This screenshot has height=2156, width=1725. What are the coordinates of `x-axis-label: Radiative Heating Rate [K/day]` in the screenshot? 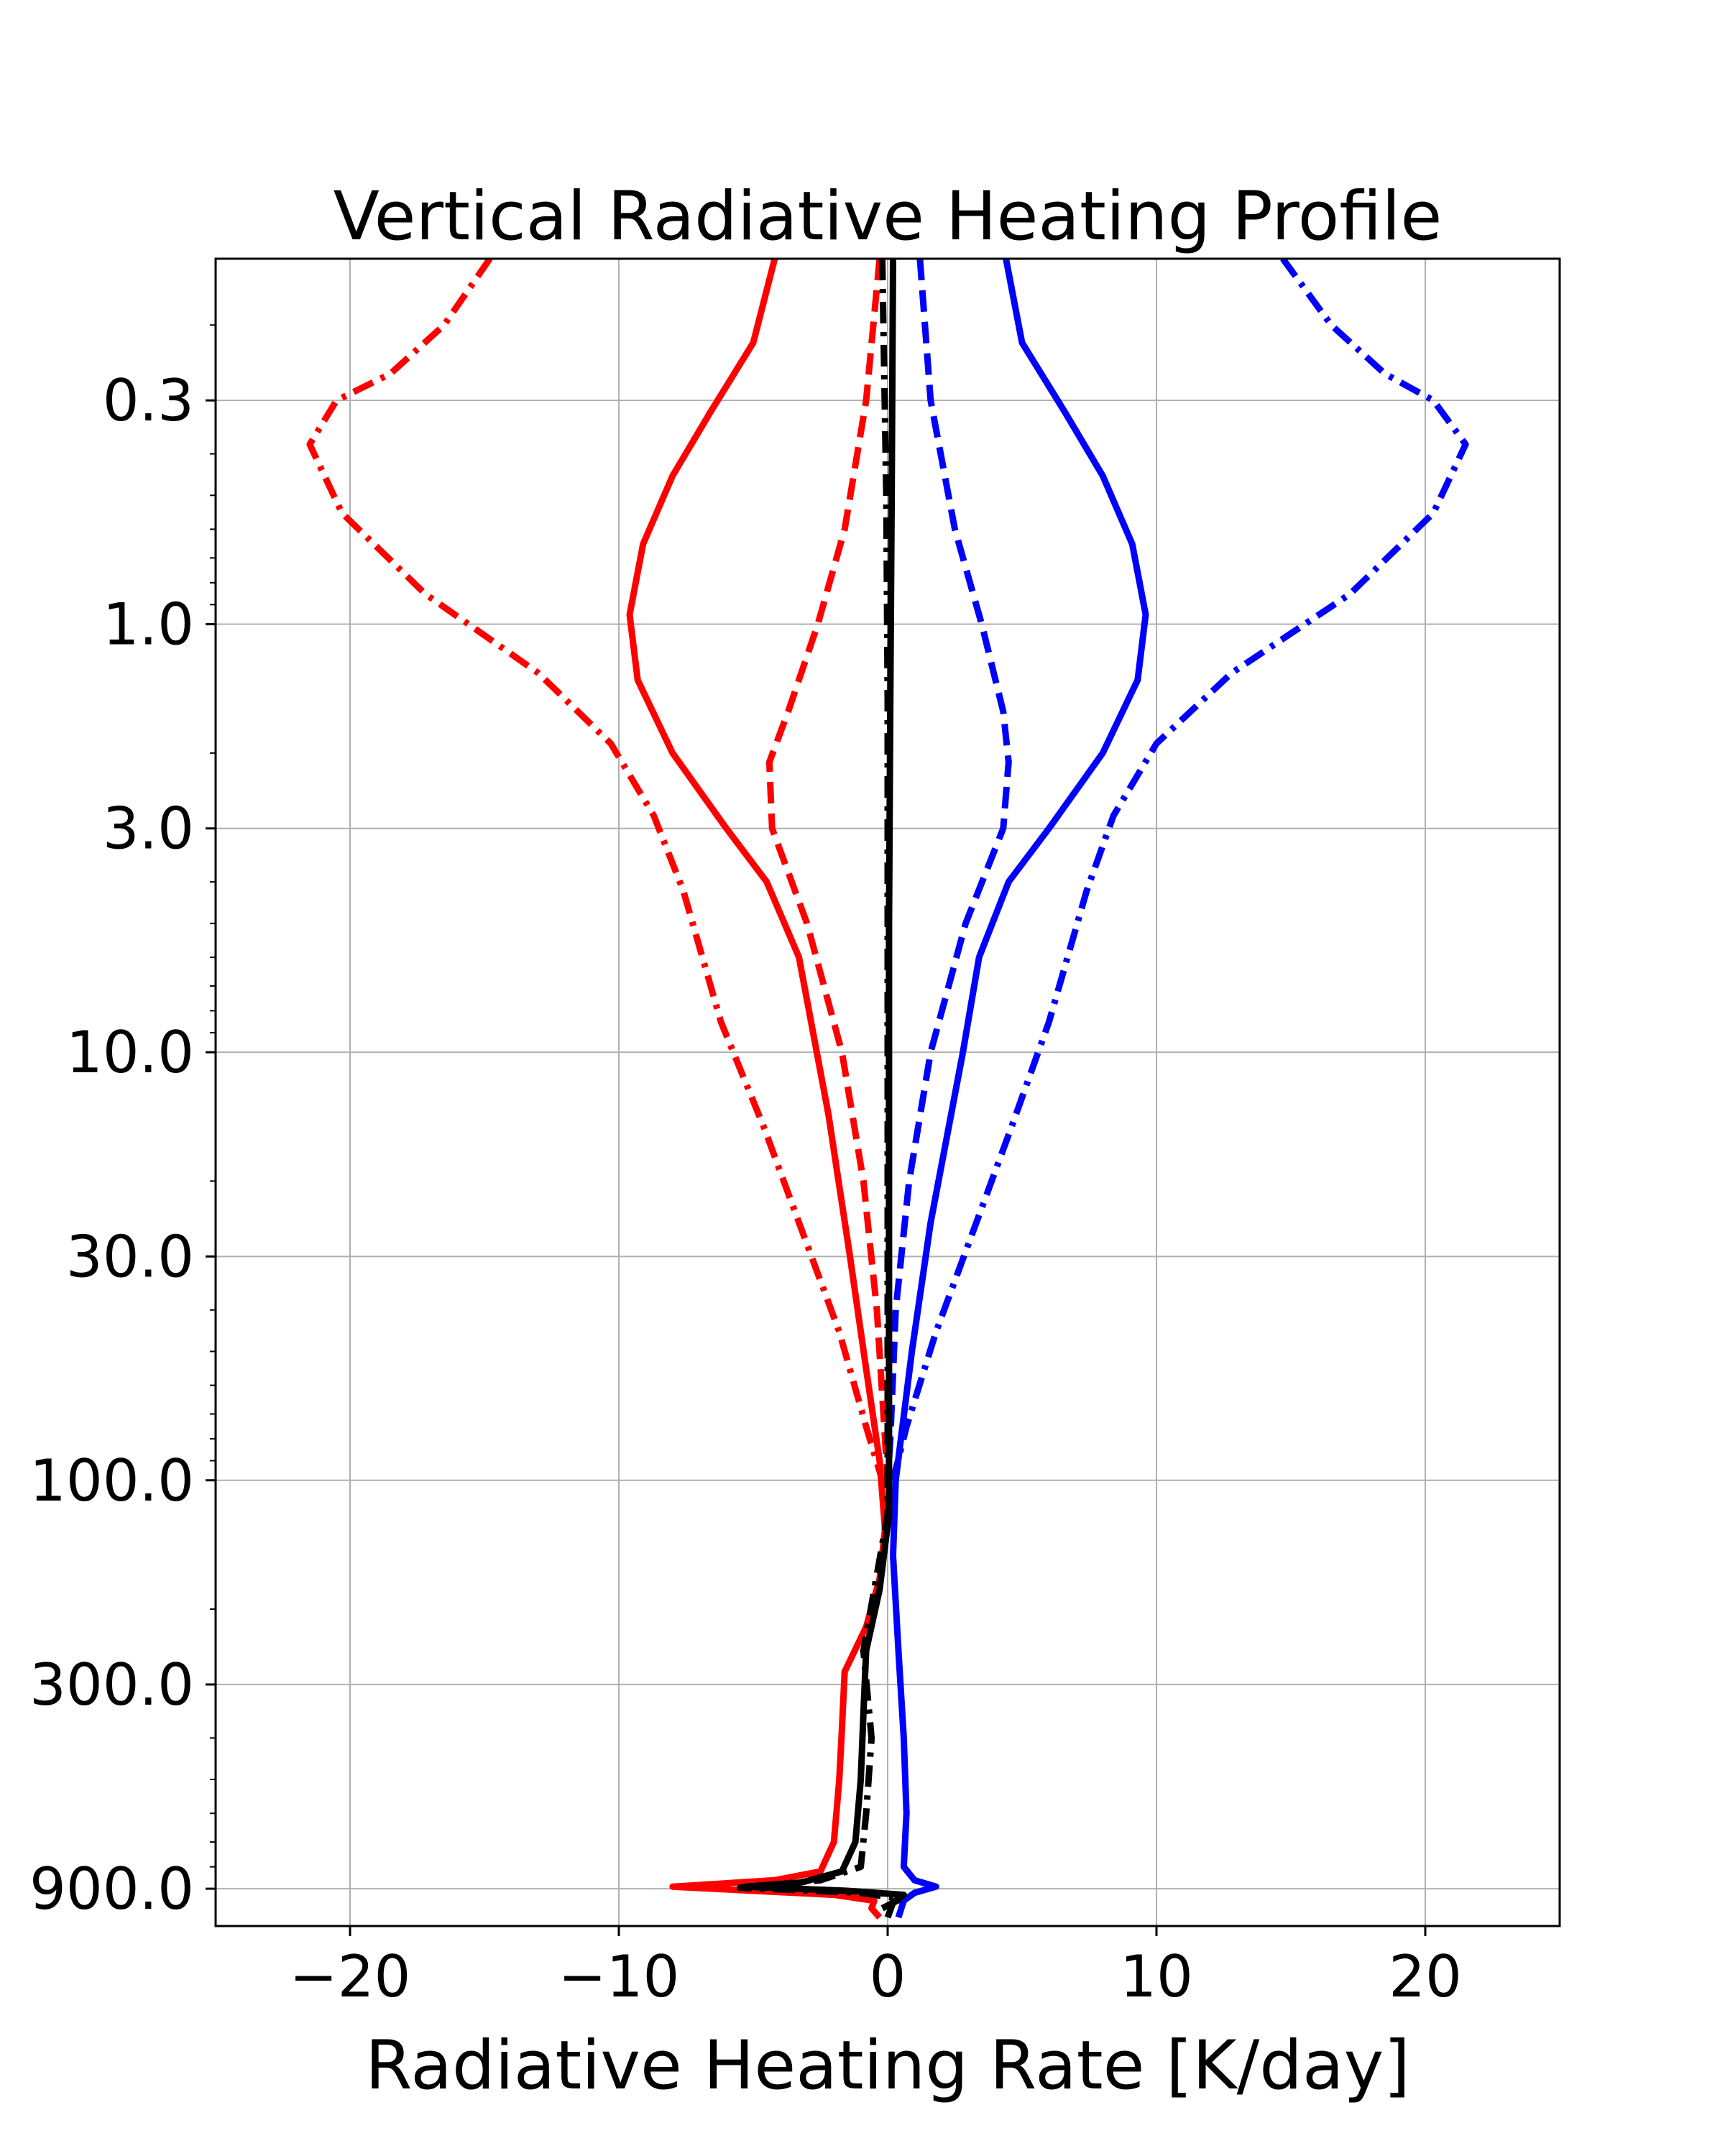 It's located at (887, 2066).